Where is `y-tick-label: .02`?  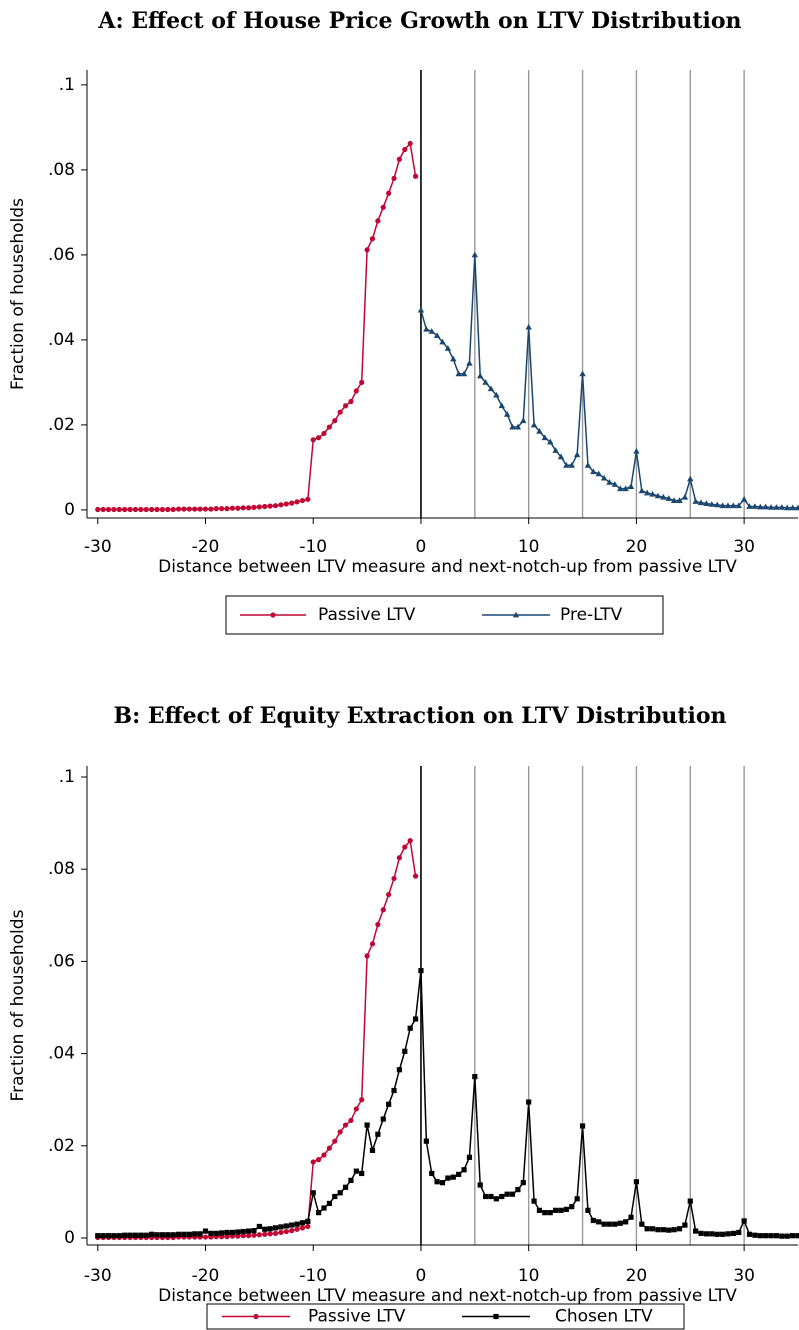
y-tick-label: .02 is located at coordinates (61, 425).